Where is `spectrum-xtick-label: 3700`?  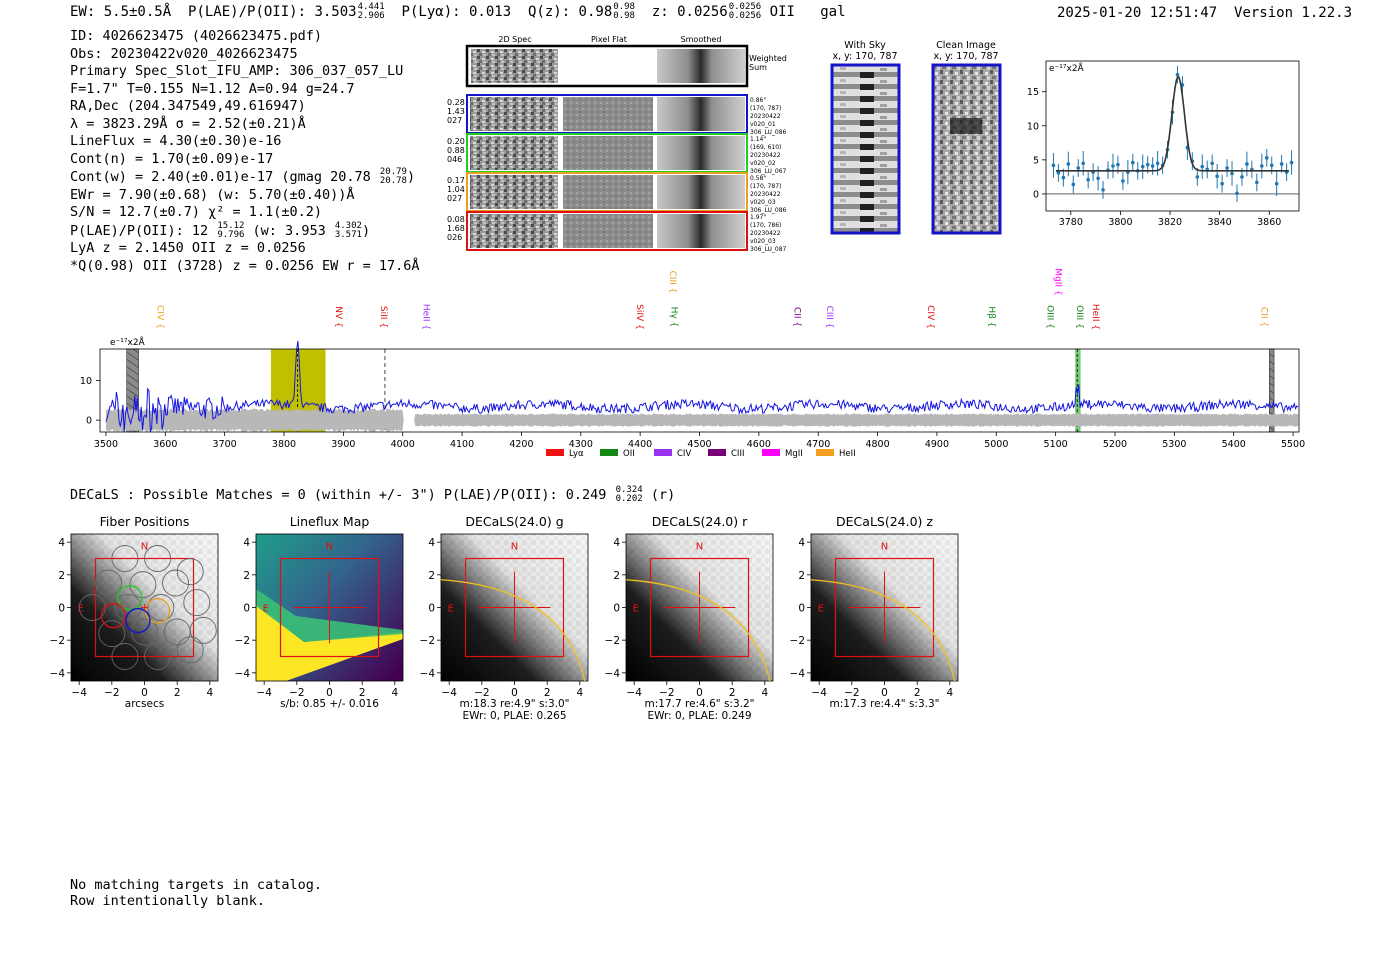 spectrum-xtick-label: 3700 is located at coordinates (225, 444).